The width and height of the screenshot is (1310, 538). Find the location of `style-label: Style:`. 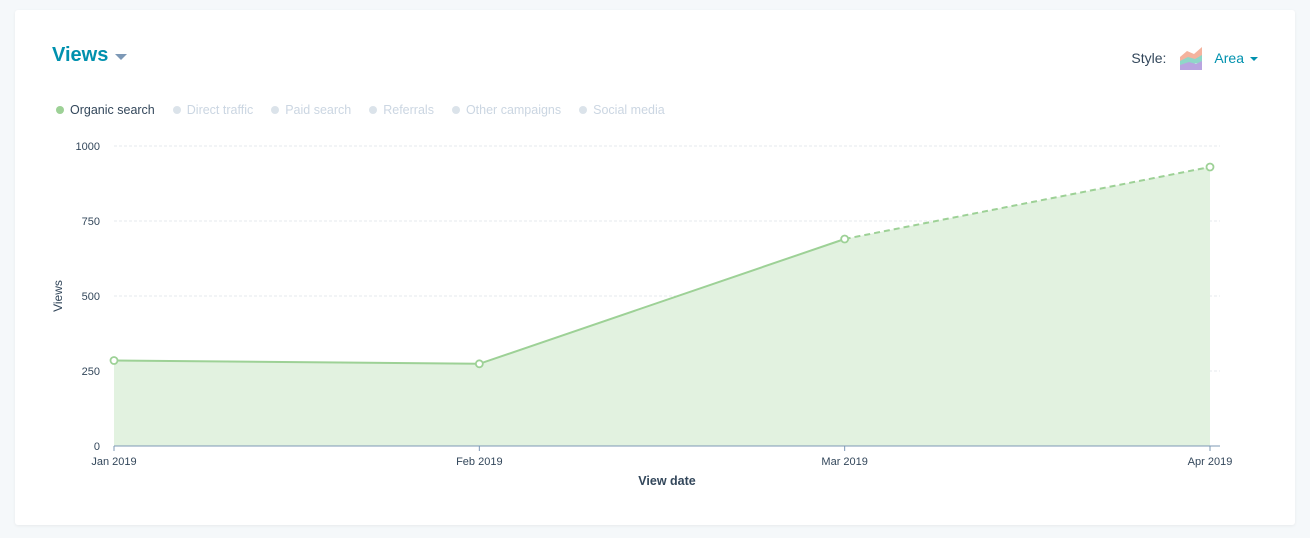

style-label: Style: is located at coordinates (1149, 58).